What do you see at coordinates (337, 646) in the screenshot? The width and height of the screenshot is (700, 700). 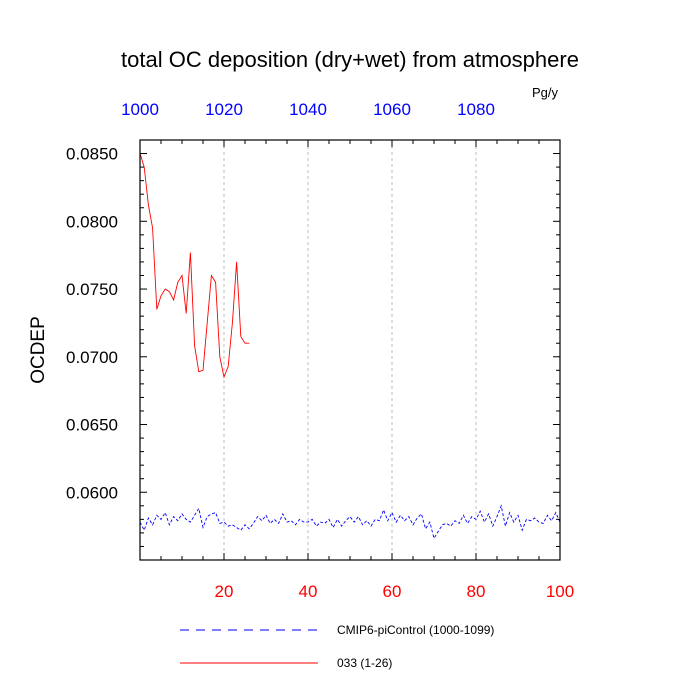 I see `legend: CMIP6-piControl (1000-1099) 033 (1-26)` at bounding box center [337, 646].